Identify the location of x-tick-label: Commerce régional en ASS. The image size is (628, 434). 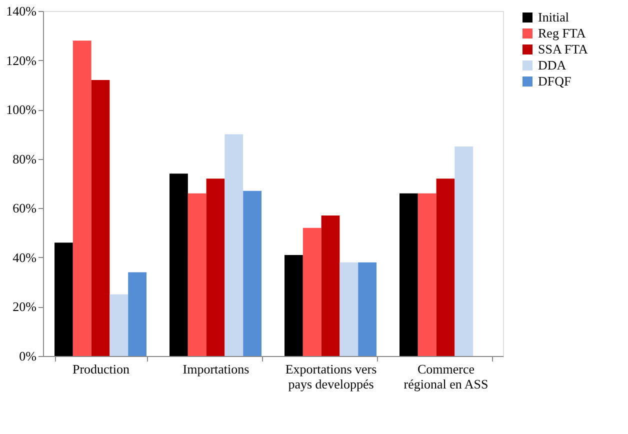
(446, 377).